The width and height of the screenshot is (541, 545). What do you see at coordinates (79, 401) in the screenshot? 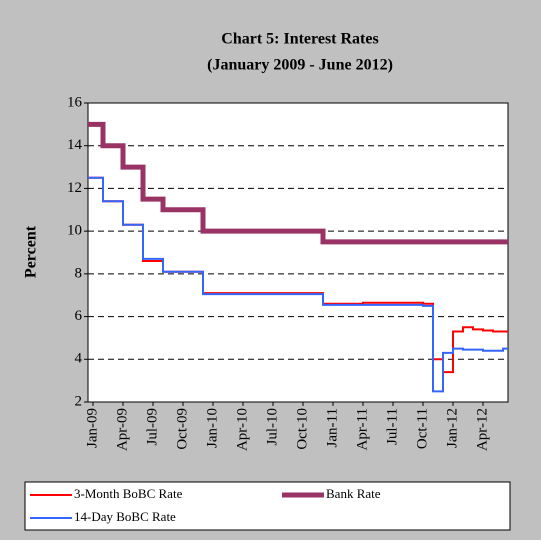
I see `y-tick-label: 2` at bounding box center [79, 401].